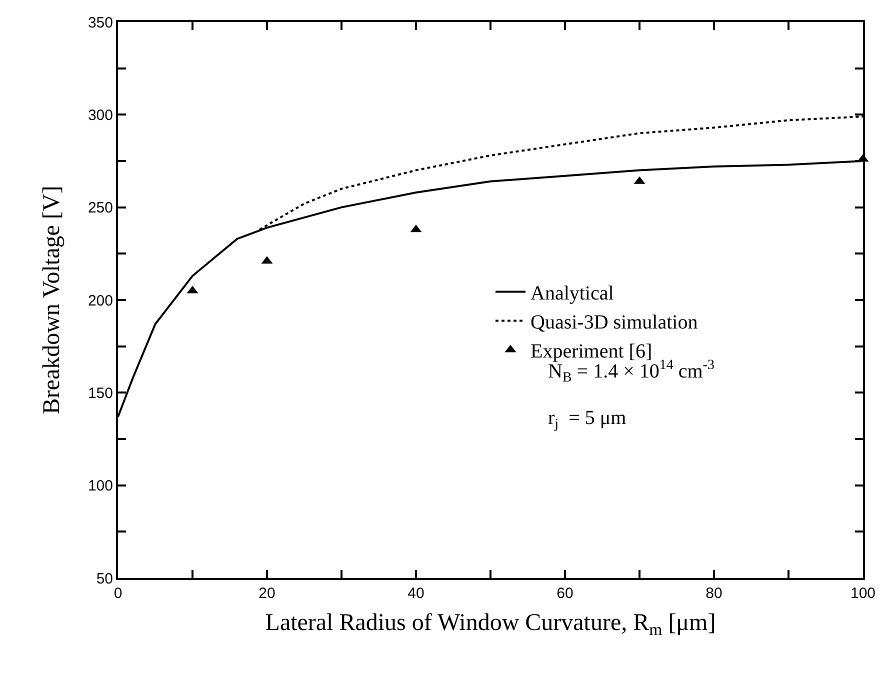 This screenshot has width=883, height=673. I want to click on annotation: r$_{j}$ = 5 μm, so click(587, 419).